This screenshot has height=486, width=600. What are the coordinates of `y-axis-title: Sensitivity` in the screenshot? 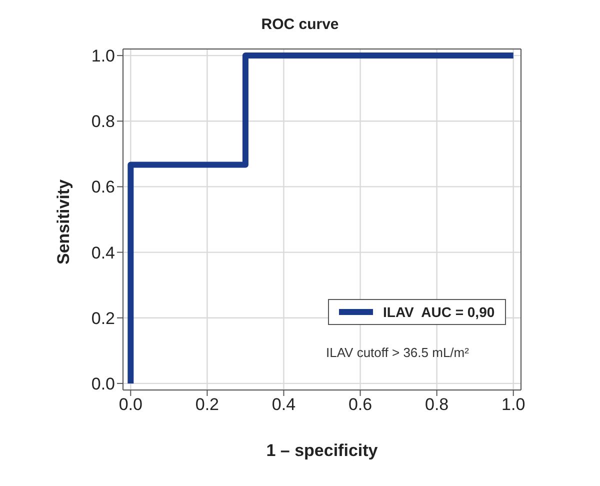 It's located at (64, 221).